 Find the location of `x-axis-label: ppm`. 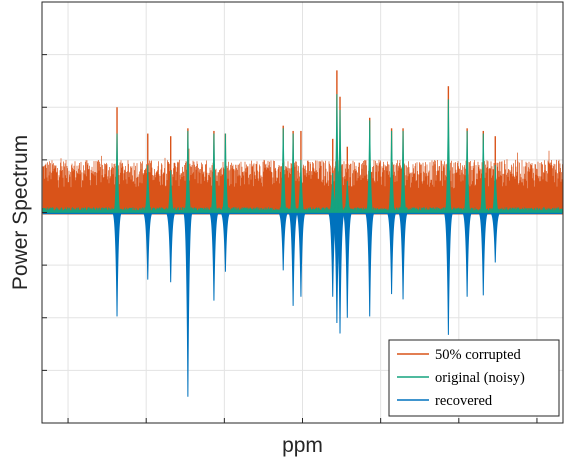

x-axis-label: ppm is located at coordinates (302, 445).